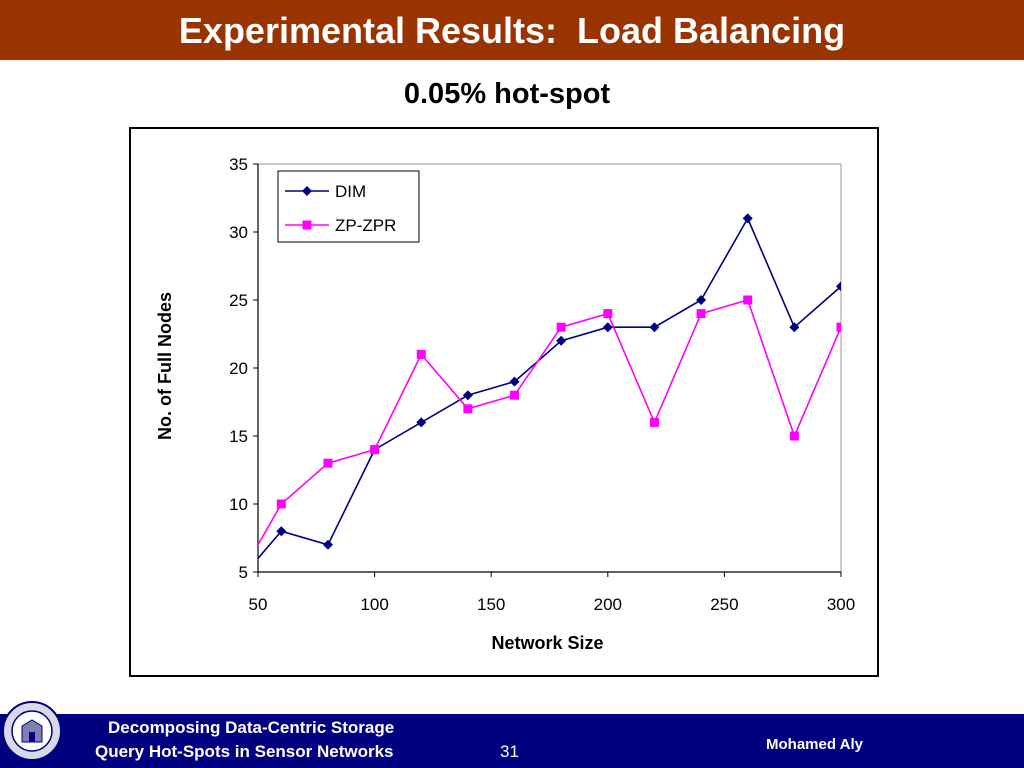 Image resolution: width=1024 pixels, height=768 pixels. I want to click on x-tick-label: 200, so click(608, 604).